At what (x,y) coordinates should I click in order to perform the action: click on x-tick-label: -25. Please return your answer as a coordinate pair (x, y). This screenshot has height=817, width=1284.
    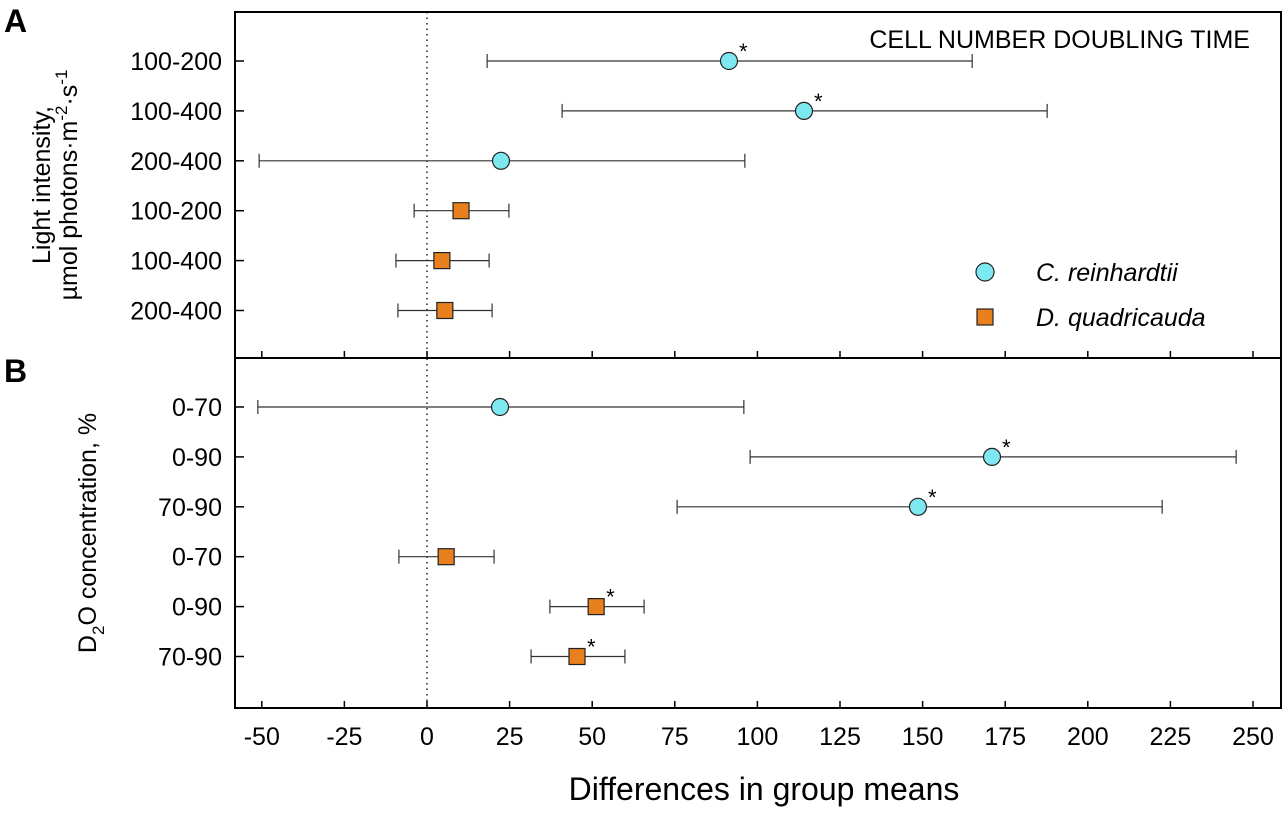
    Looking at the image, I should click on (344, 737).